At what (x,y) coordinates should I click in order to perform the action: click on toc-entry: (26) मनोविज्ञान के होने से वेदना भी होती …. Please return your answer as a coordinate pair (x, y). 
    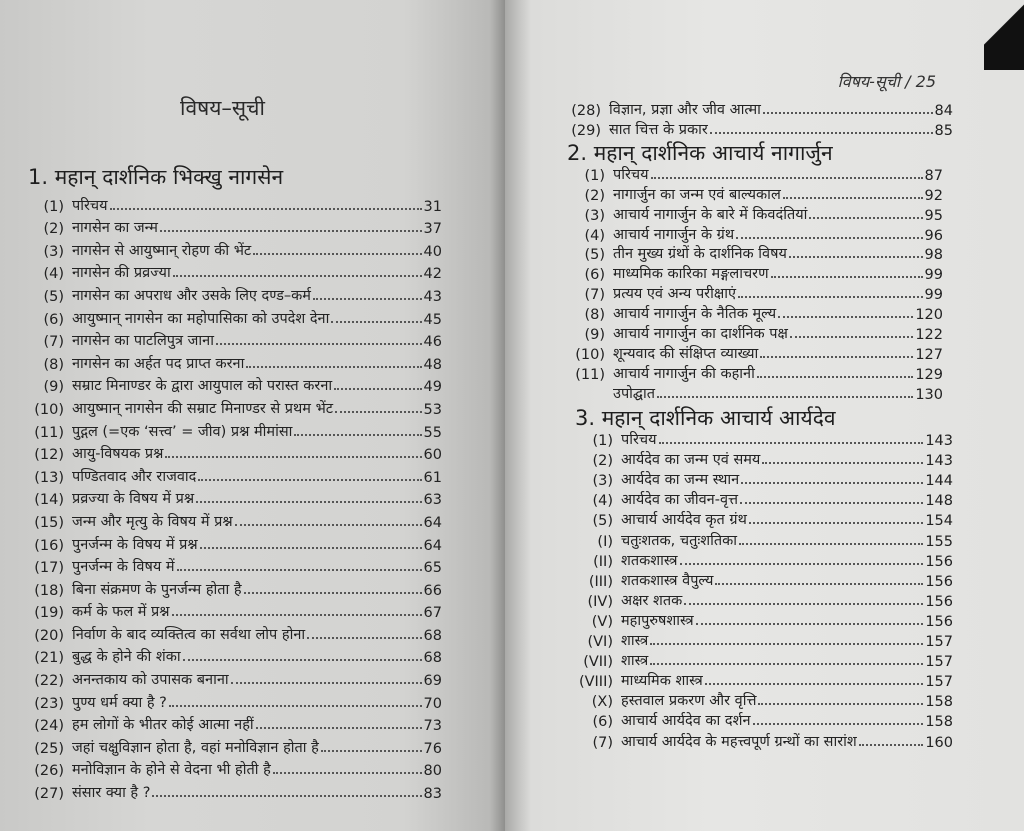
    Looking at the image, I should click on (236, 768).